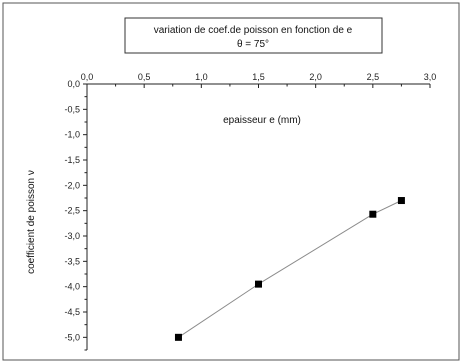 The height and width of the screenshot is (364, 462). Describe the element at coordinates (201, 77) in the screenshot. I see `x-tick-label: 1,0` at that location.